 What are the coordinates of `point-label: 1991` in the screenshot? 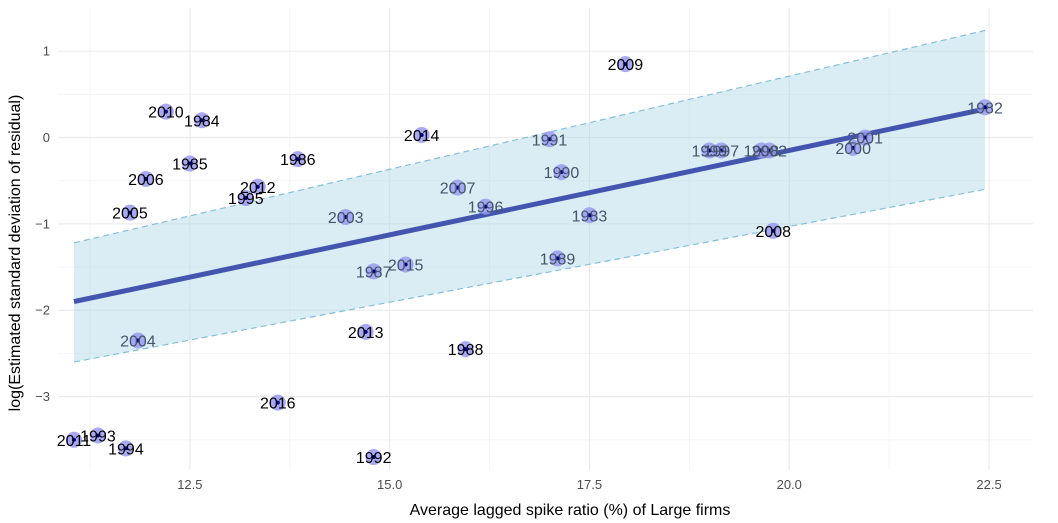 It's located at (550, 140).